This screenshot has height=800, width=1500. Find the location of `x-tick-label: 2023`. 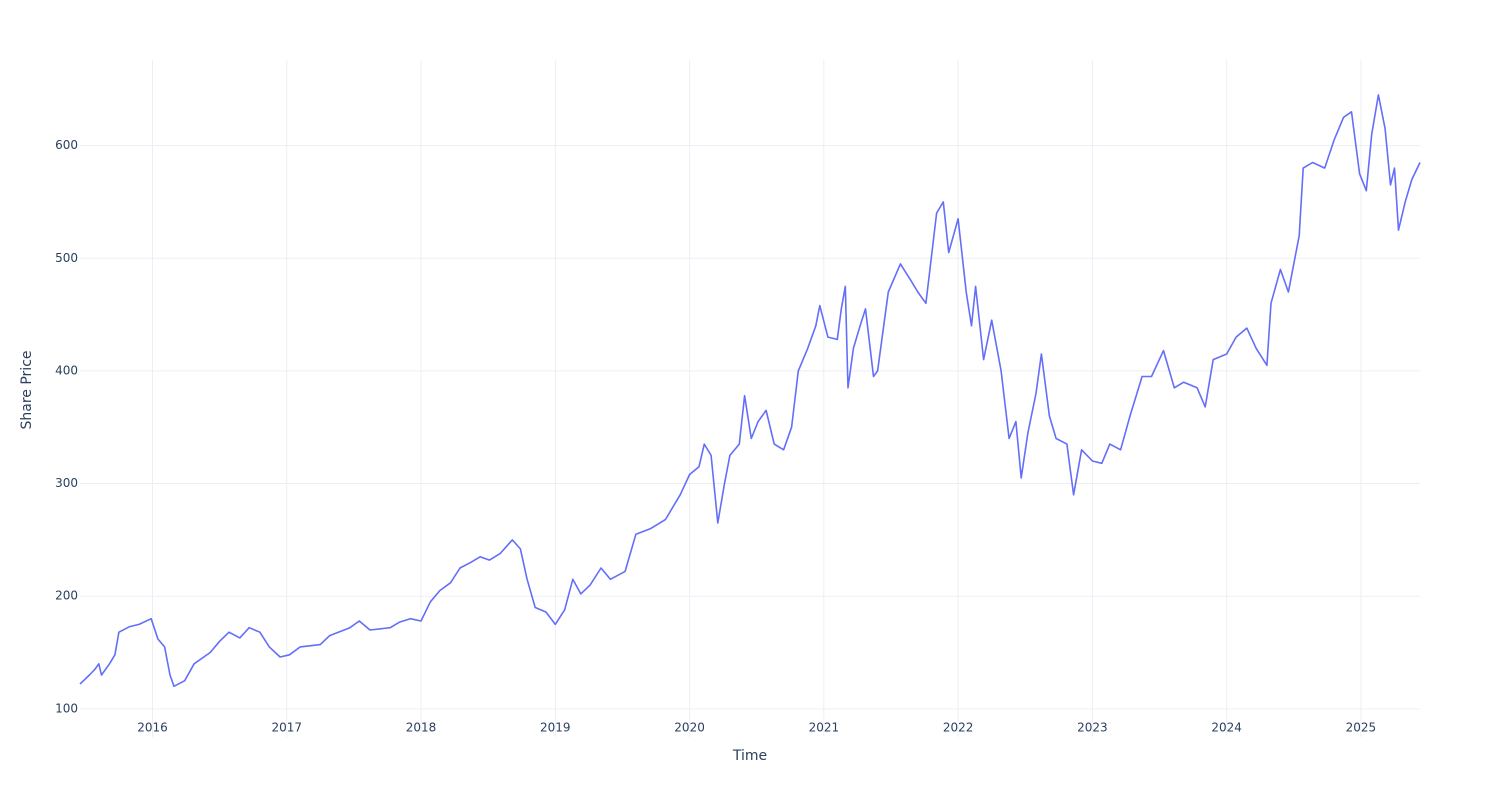

x-tick-label: 2023 is located at coordinates (1092, 728).